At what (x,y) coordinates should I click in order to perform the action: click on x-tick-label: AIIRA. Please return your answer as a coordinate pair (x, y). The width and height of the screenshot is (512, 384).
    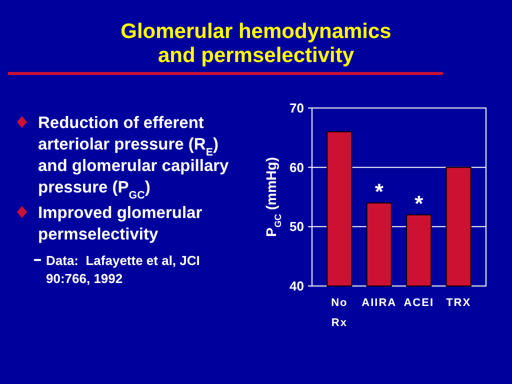
    Looking at the image, I should click on (379, 303).